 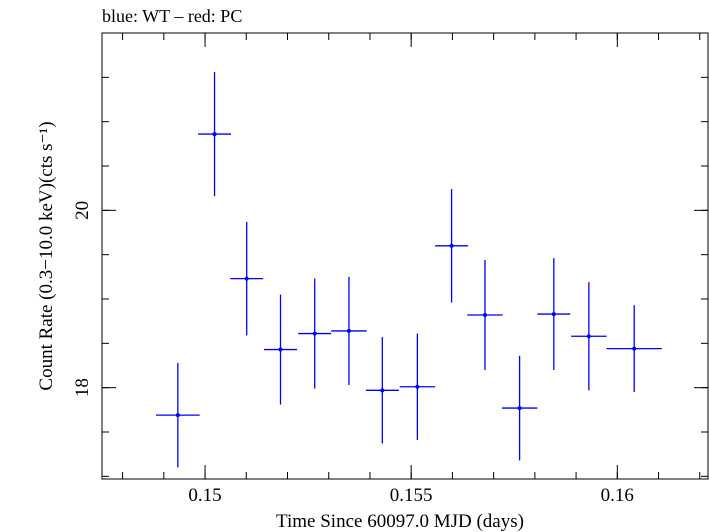 What do you see at coordinates (400, 521) in the screenshot?
I see `x-axis-title: Time Since 60097.0 MJD (days)` at bounding box center [400, 521].